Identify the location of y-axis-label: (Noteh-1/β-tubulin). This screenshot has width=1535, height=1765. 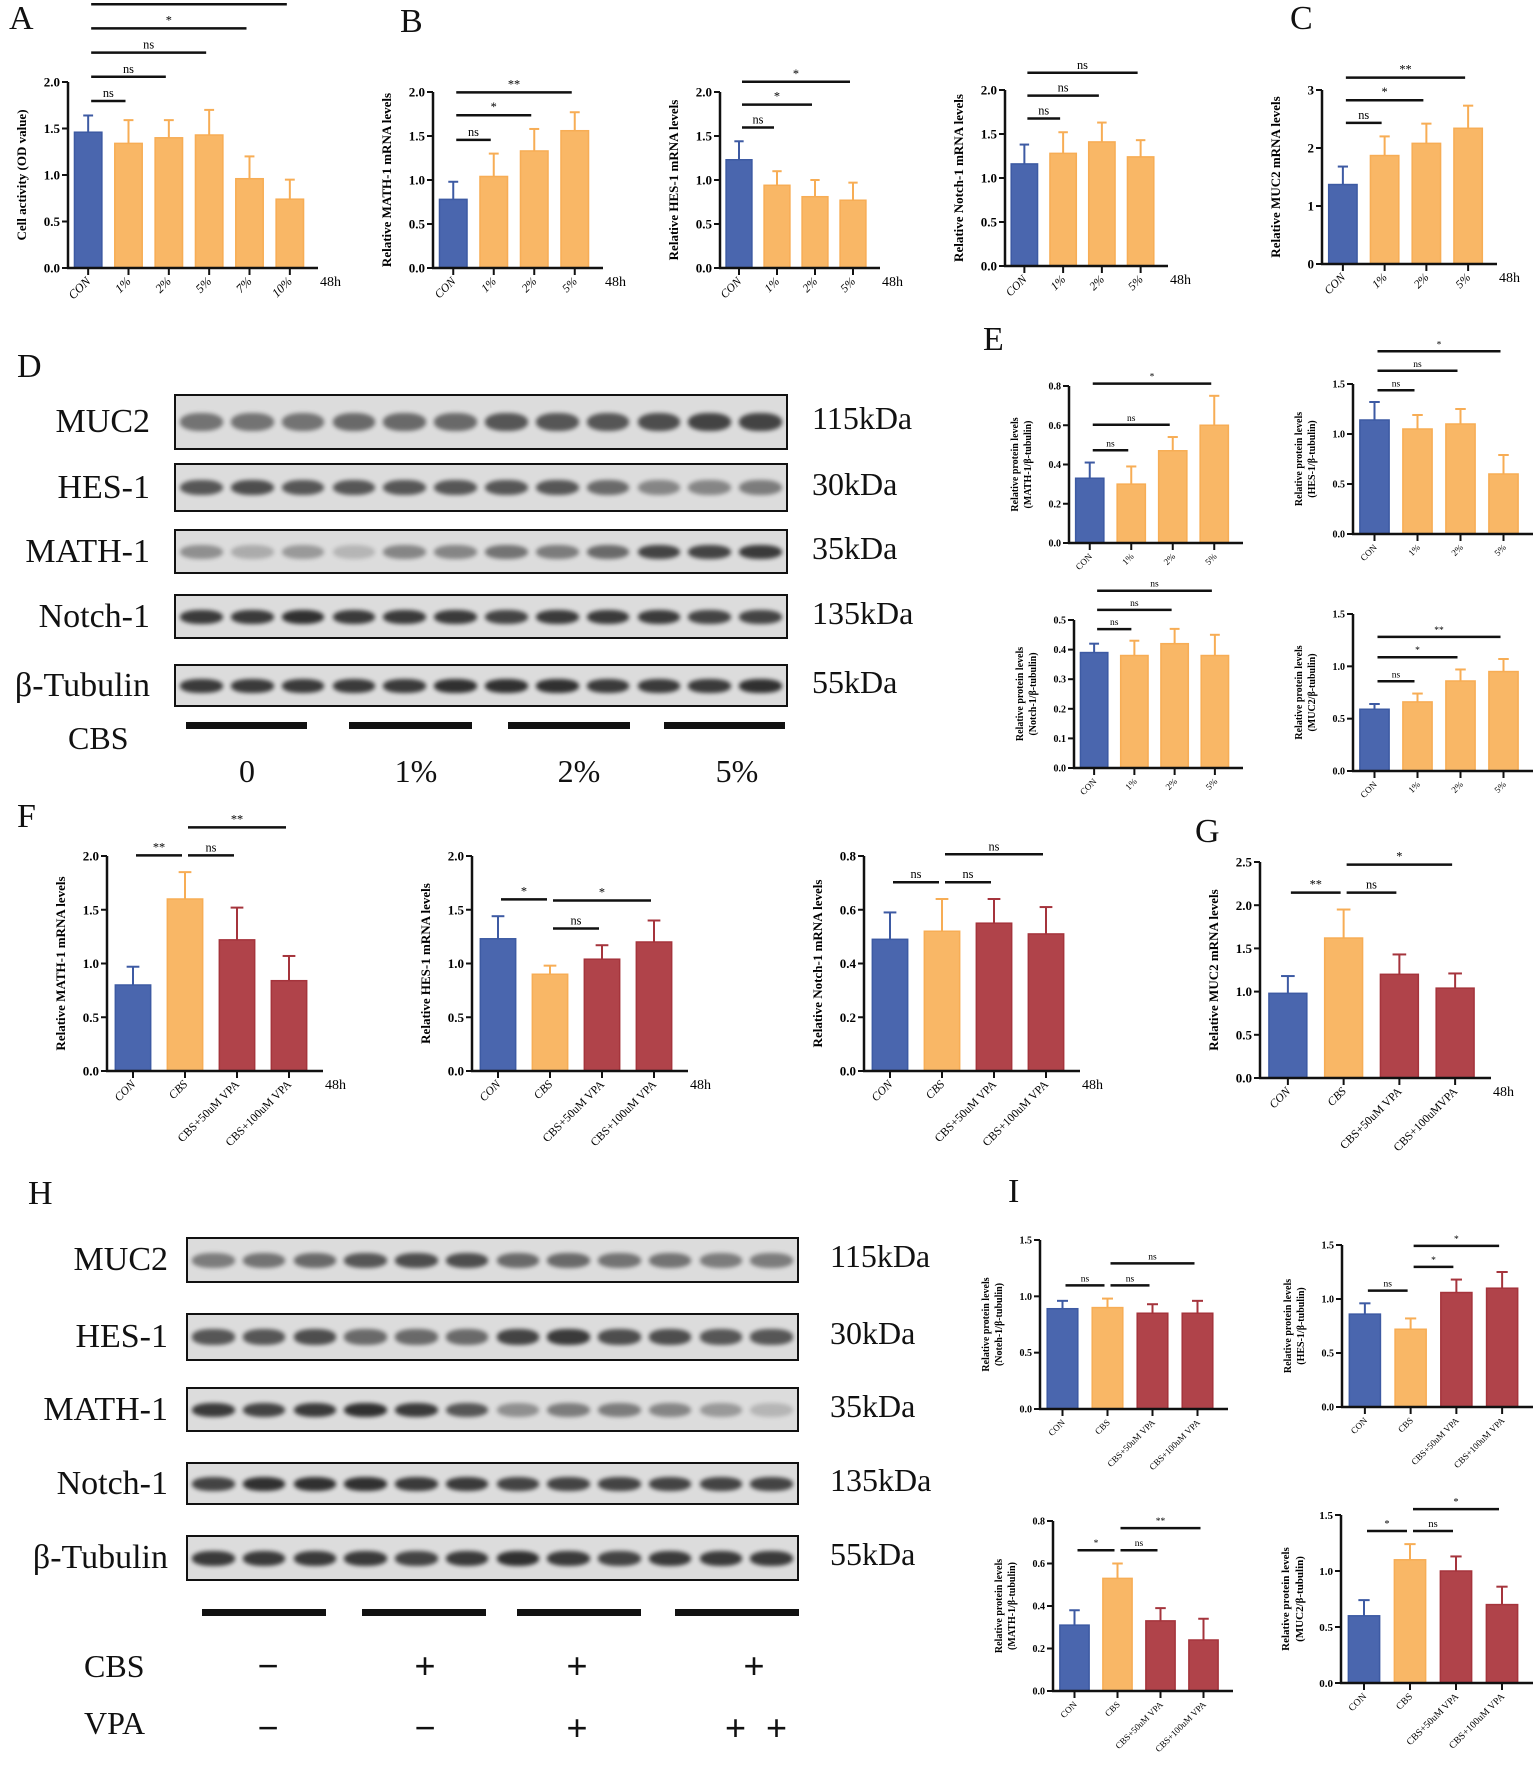
(999, 1324).